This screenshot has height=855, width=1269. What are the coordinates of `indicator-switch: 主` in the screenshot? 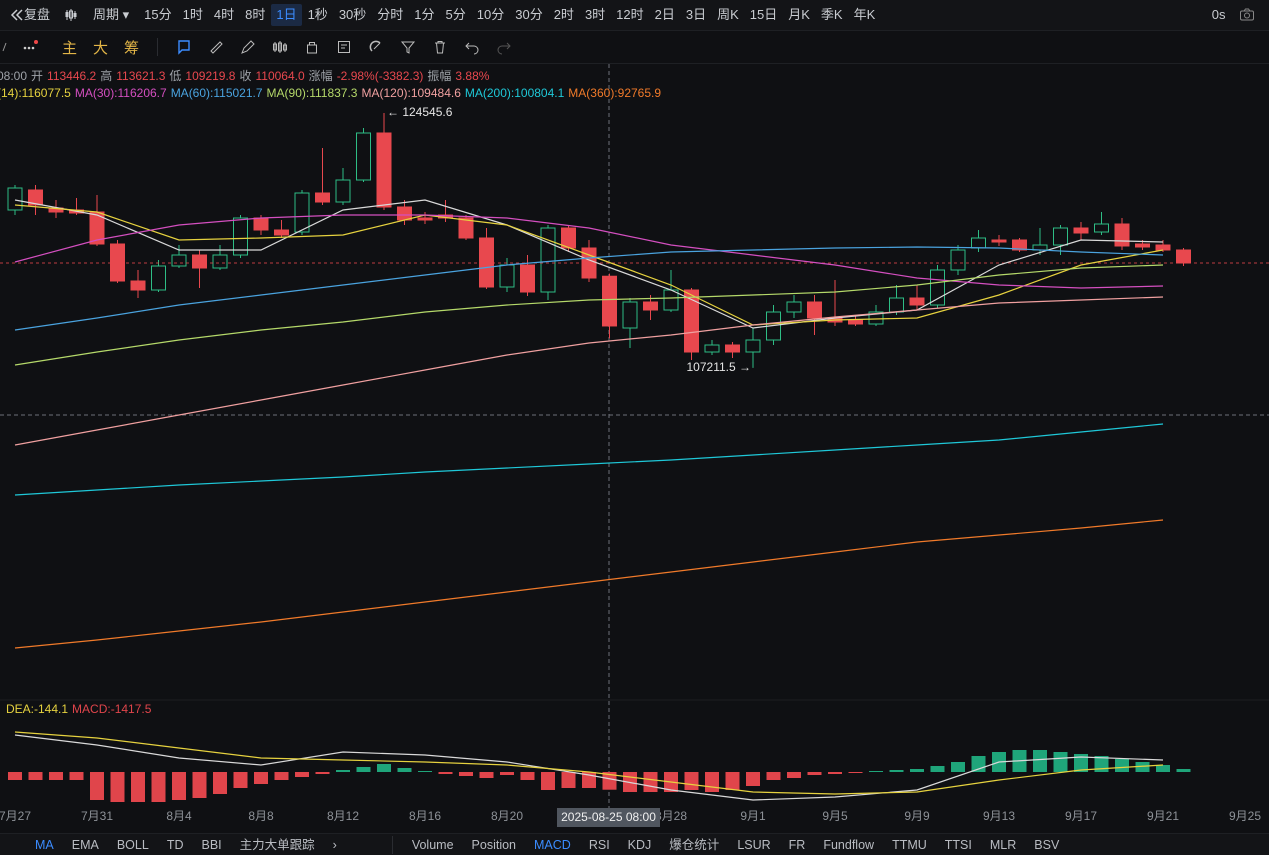 It's located at (70, 48).